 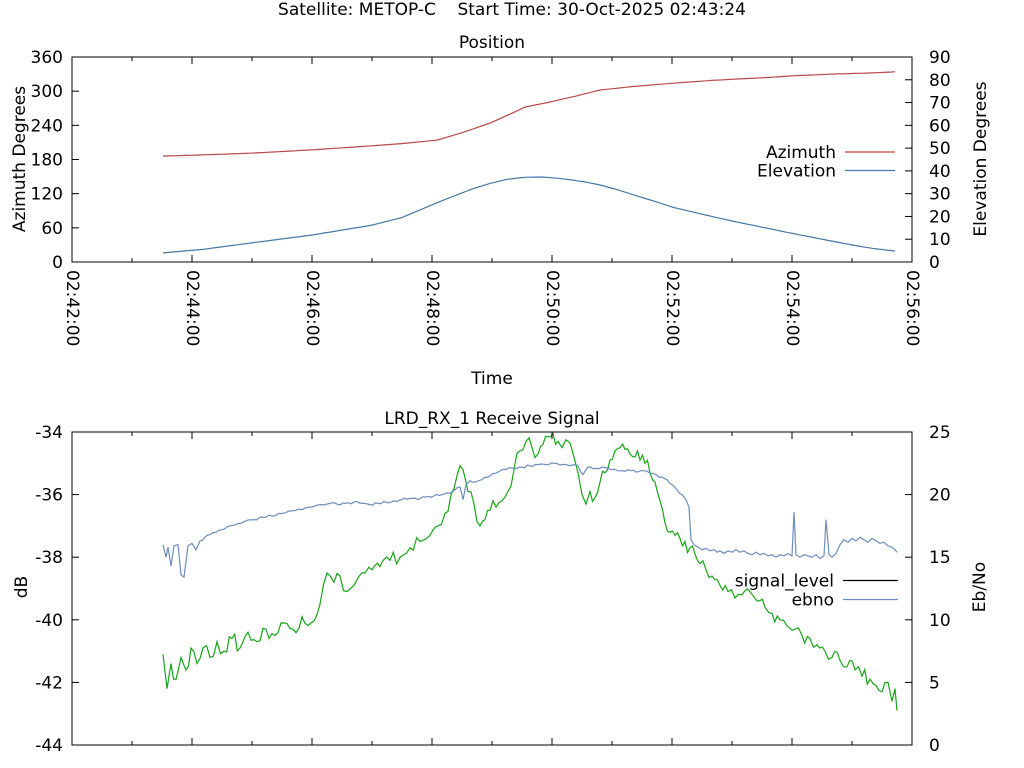 I want to click on y-tick-label: -40, so click(x=49, y=621).